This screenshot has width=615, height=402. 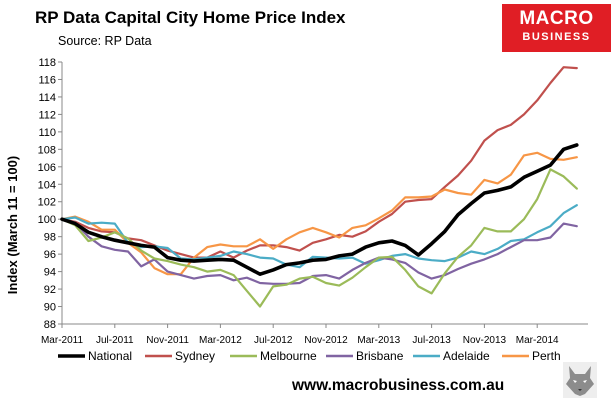 I want to click on y-tick-label: 104, so click(x=47, y=185).